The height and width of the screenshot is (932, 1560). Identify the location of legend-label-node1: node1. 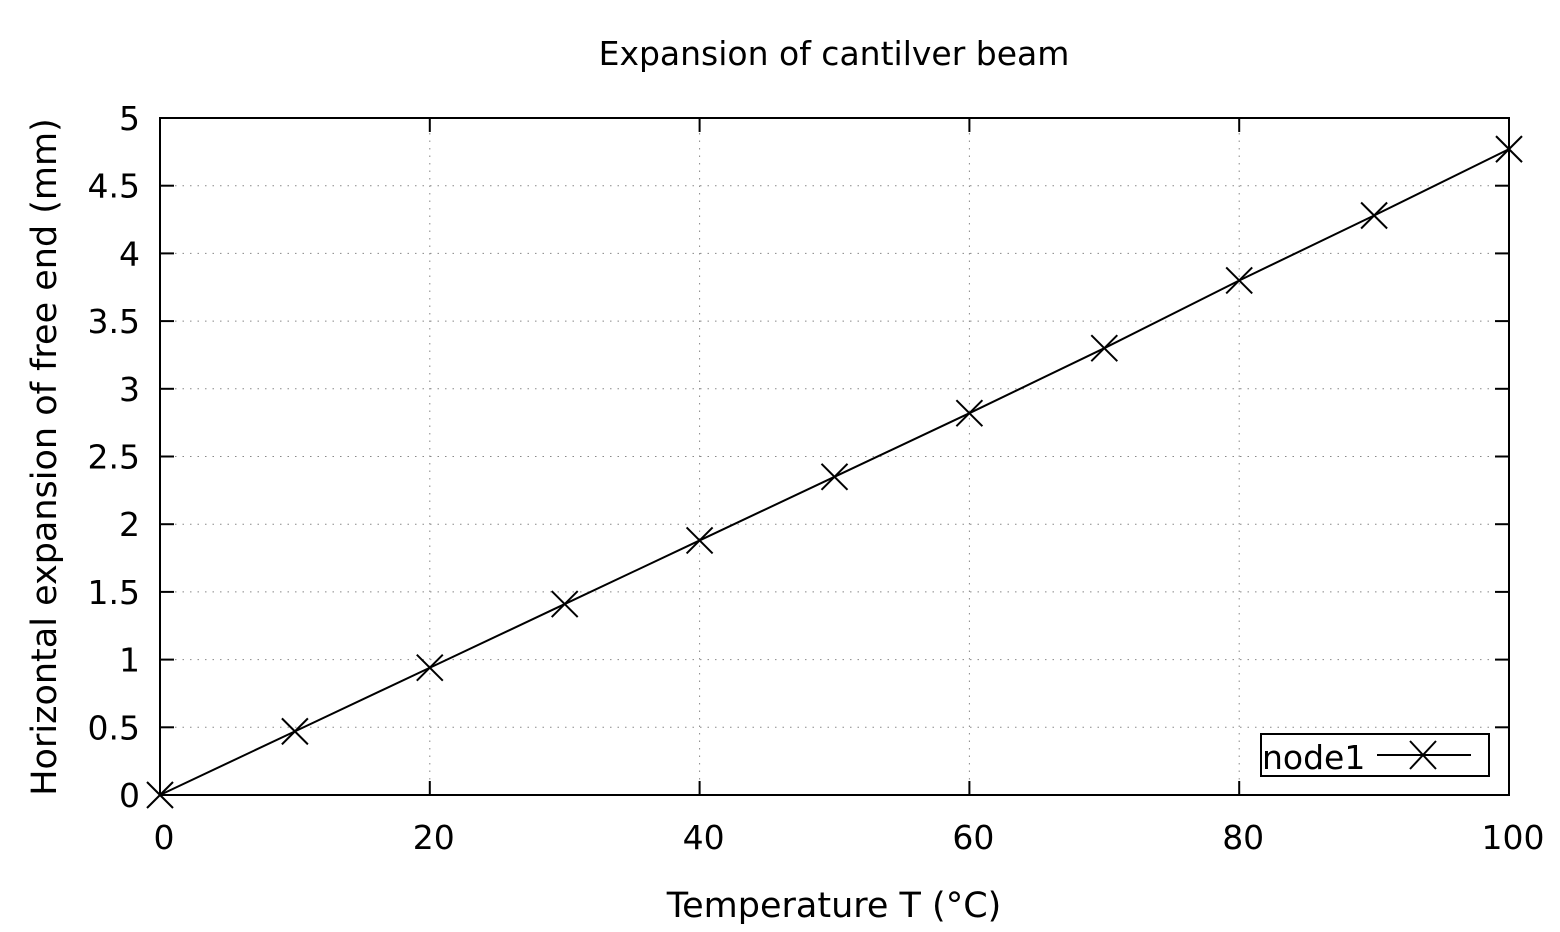
(1313, 757).